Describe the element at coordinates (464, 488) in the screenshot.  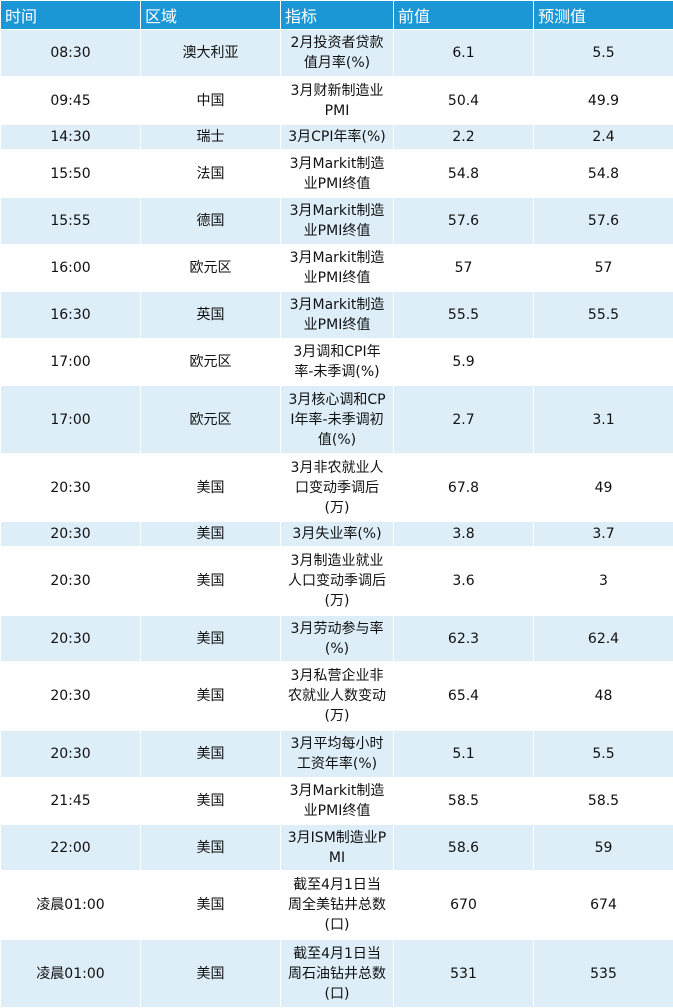
I see `previous-cell: 67.8` at that location.